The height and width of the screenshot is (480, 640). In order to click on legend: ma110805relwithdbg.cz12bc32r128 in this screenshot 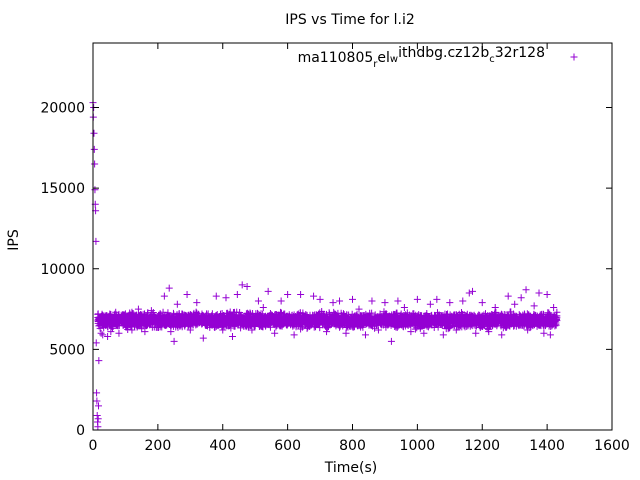, I will do `click(438, 57)`.